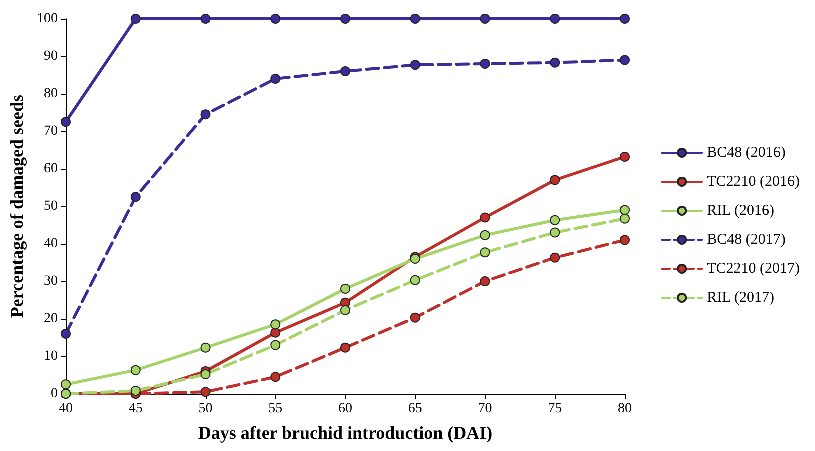 The image size is (815, 451). What do you see at coordinates (51, 244) in the screenshot?
I see `y-tick-label: 40` at bounding box center [51, 244].